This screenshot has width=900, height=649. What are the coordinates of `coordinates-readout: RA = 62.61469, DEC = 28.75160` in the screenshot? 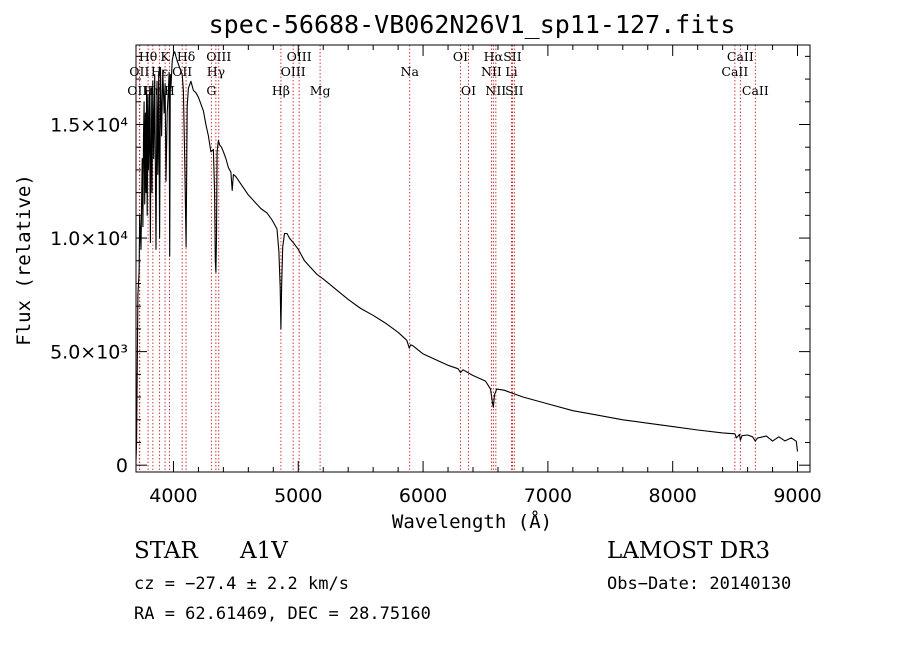 It's located at (282, 614).